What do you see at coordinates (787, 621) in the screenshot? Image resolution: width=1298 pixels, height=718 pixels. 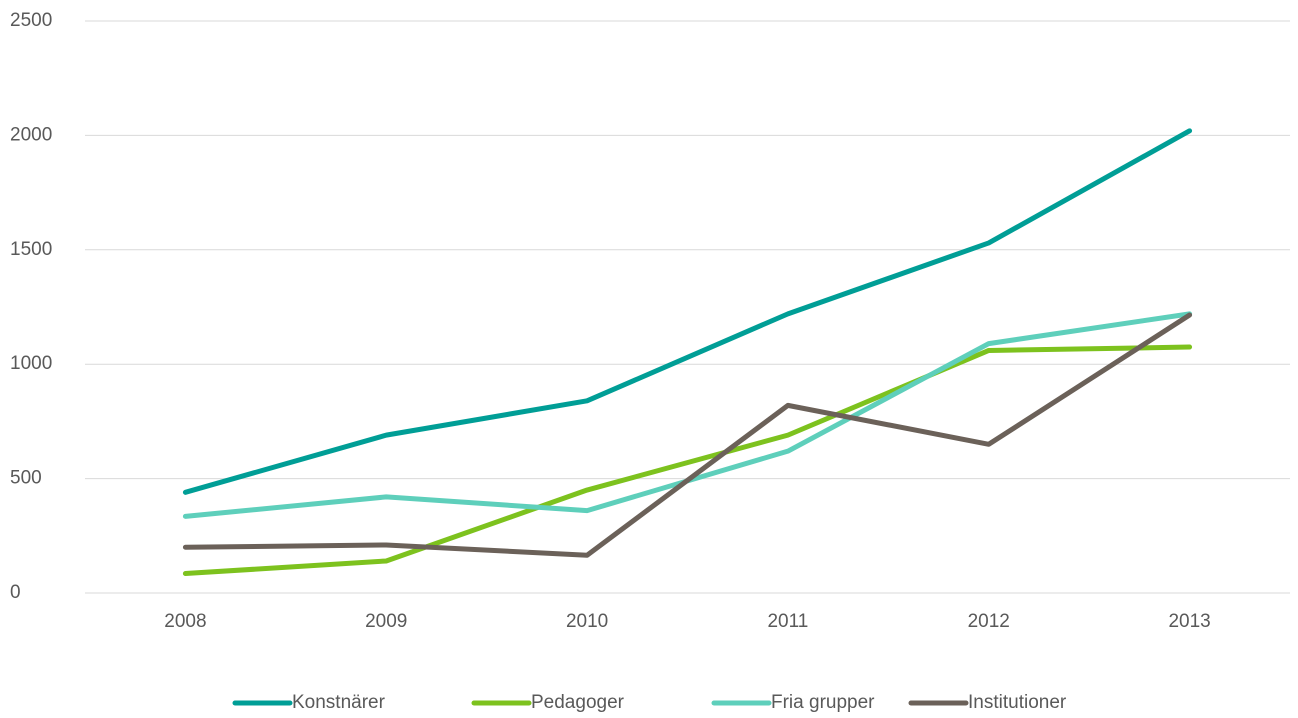 I see `x-tick-label: 2011` at bounding box center [787, 621].